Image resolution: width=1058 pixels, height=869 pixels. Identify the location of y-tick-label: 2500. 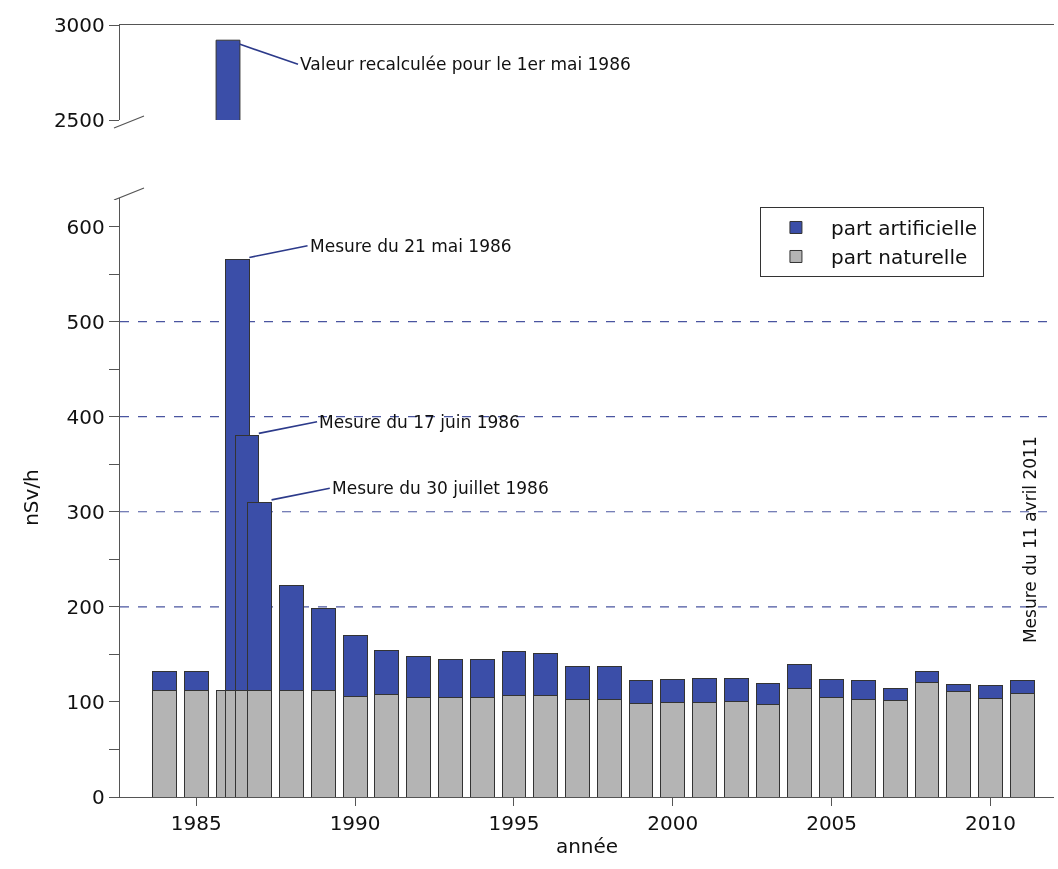
(79, 120).